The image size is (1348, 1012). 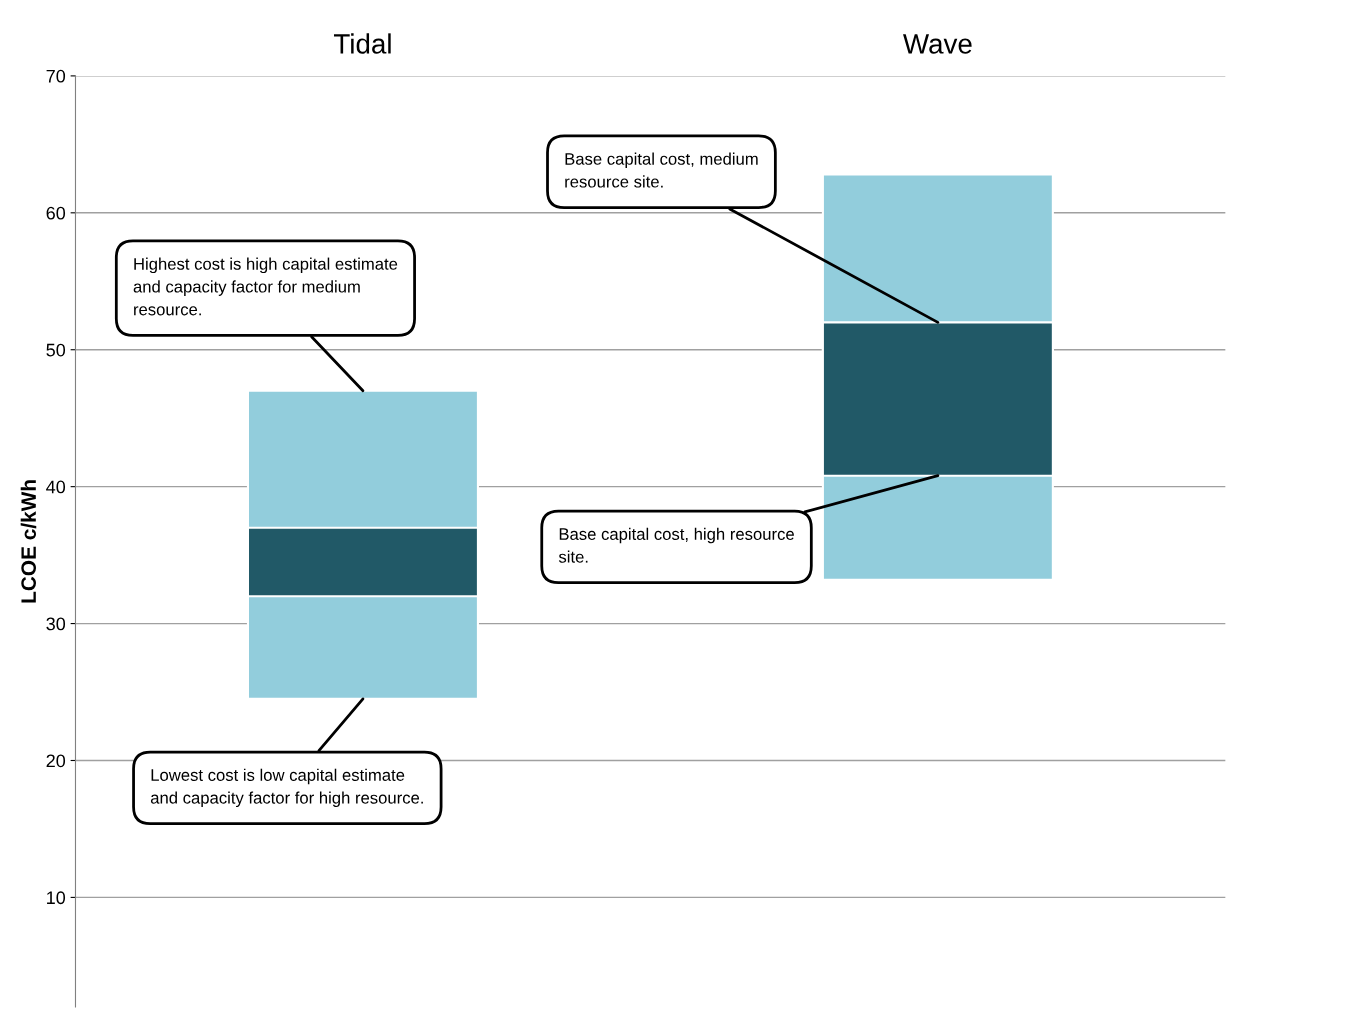 I want to click on annotation: Highest cost is high capital estimate and capacity factor for medium resource., so click(x=265, y=286).